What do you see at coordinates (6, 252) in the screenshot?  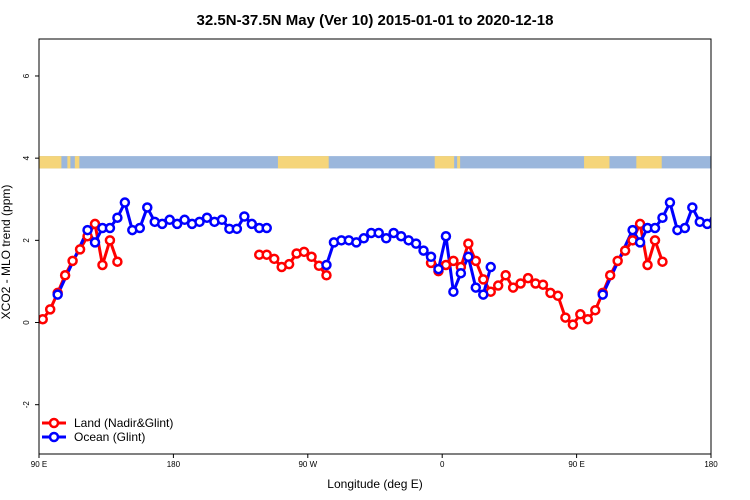 I see `y-axis-label: XCO2 - MLO trend (ppm)` at bounding box center [6, 252].